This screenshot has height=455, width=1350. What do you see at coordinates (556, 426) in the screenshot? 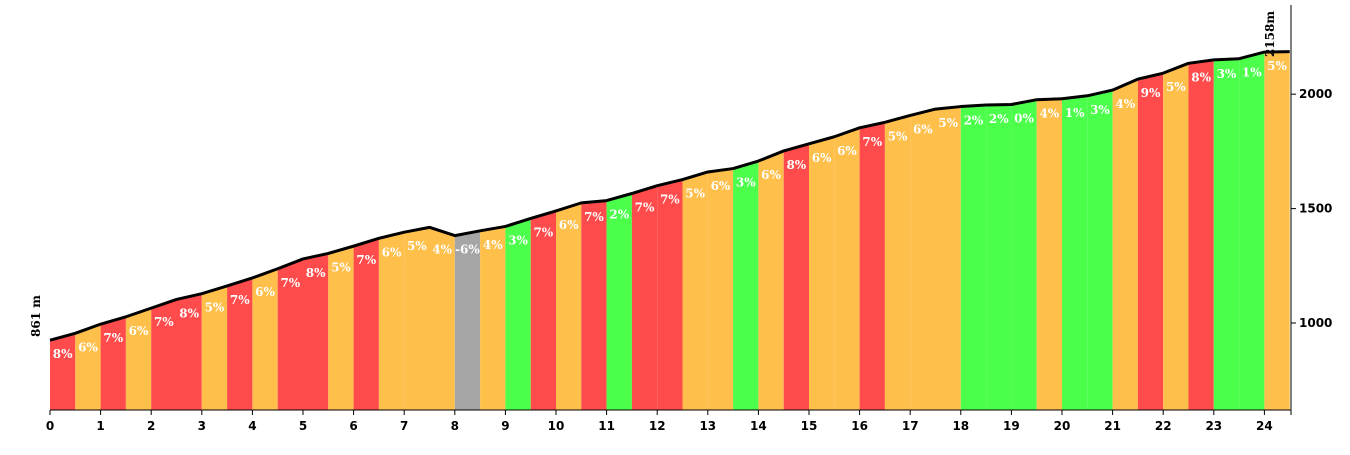
I see `x-tick-label: 10` at bounding box center [556, 426].